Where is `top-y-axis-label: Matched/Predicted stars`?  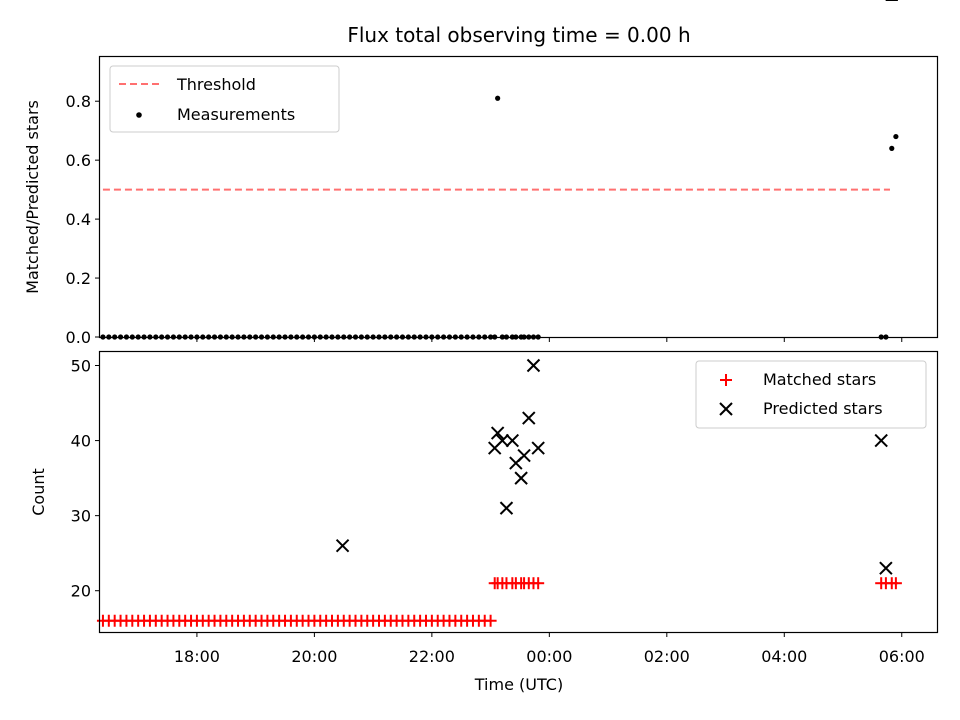
top-y-axis-label: Matched/Predicted stars is located at coordinates (32, 197).